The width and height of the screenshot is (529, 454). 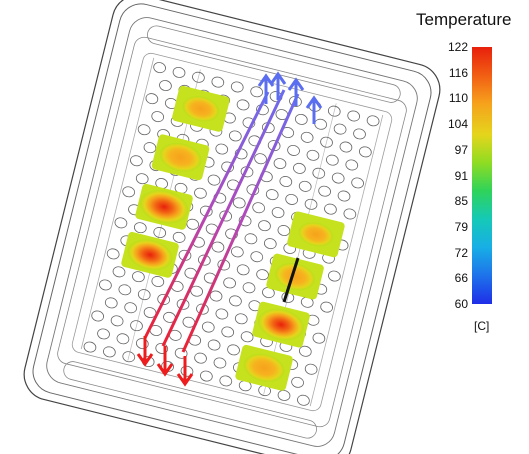 I want to click on colorbar-ticks: 122 116 110 104 97 91 85 79 72 66 60, so click(x=454, y=175).